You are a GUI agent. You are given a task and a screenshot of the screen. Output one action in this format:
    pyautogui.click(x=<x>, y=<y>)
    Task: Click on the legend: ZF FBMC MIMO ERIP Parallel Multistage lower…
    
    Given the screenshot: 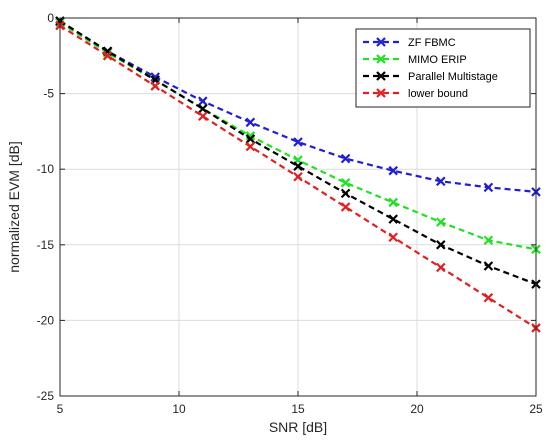 What is the action you would take?
    pyautogui.click(x=443, y=68)
    